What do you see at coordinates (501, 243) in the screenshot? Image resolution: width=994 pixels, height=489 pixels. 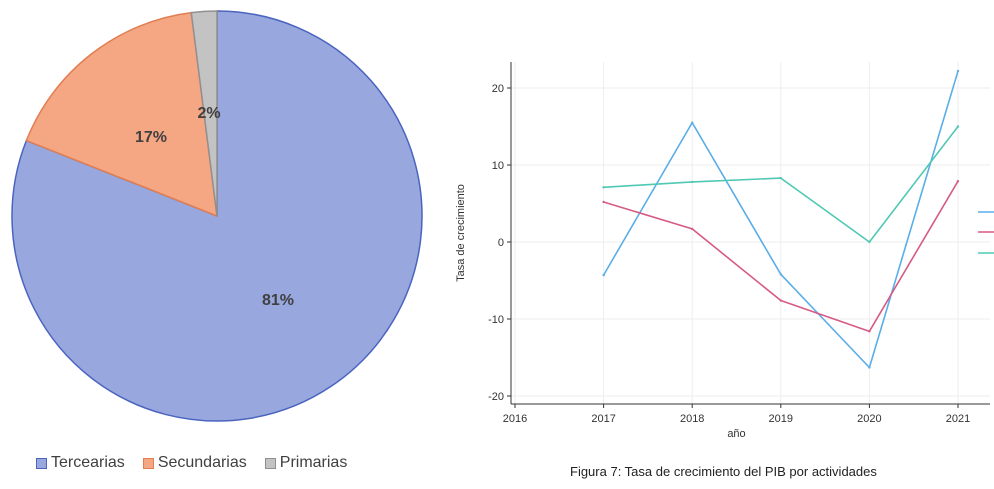 I see `y-tick-label-0: 0` at bounding box center [501, 243].